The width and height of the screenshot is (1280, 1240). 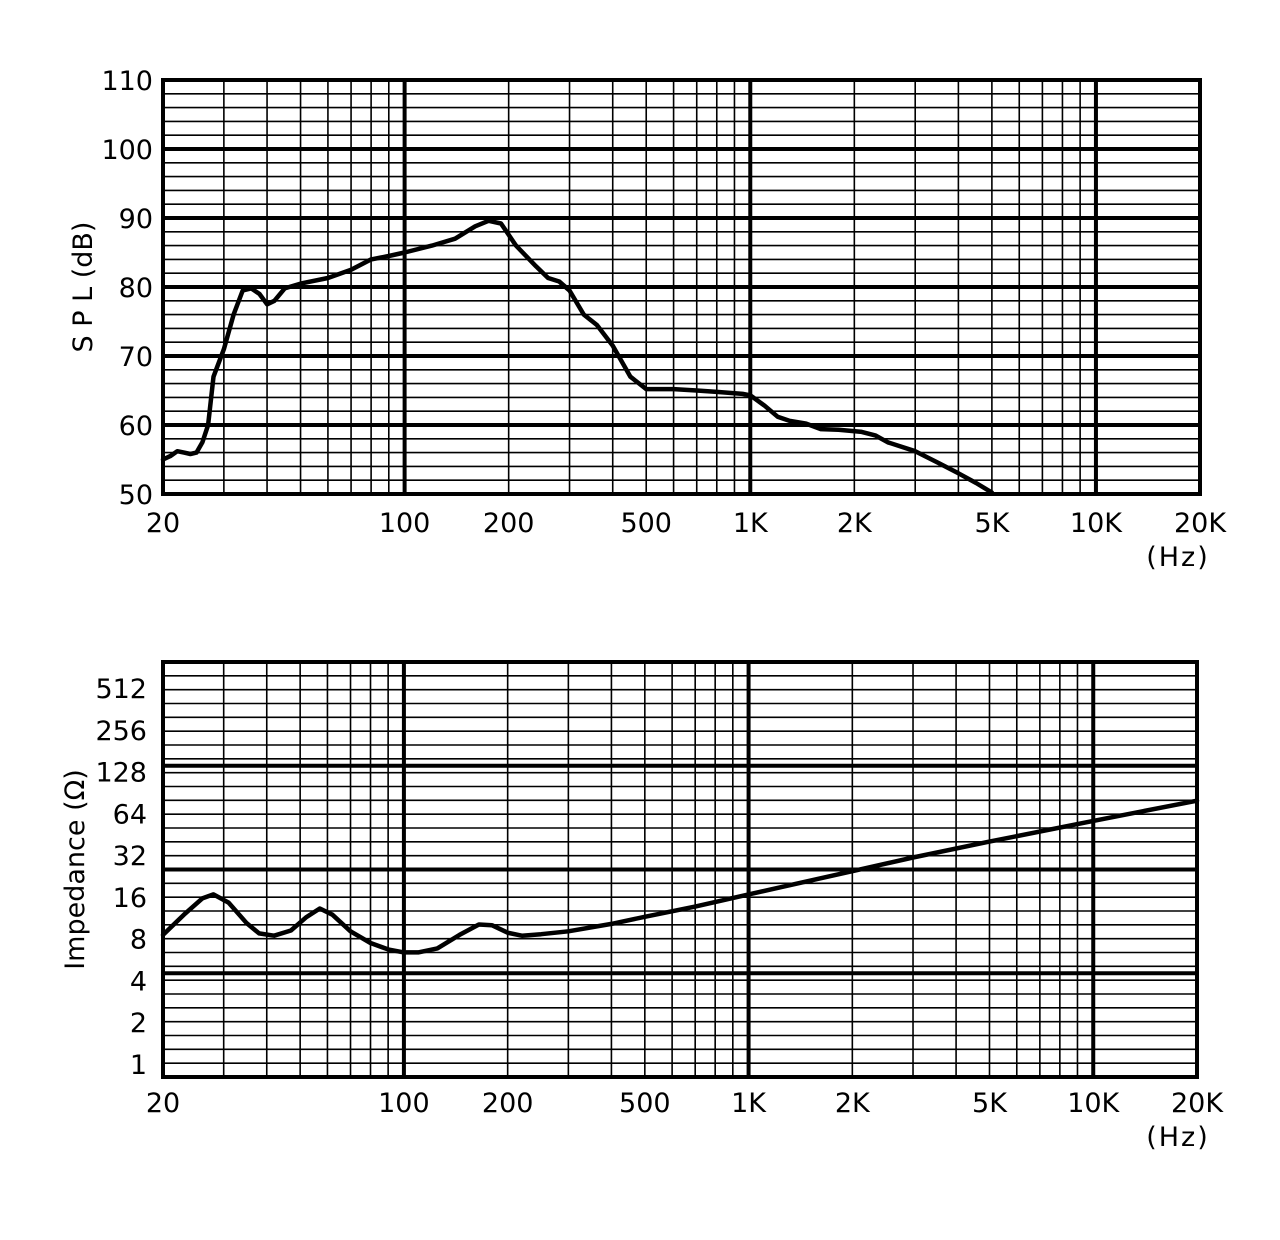 I want to click on y-axis-title: S P L (dB), so click(x=83, y=287).